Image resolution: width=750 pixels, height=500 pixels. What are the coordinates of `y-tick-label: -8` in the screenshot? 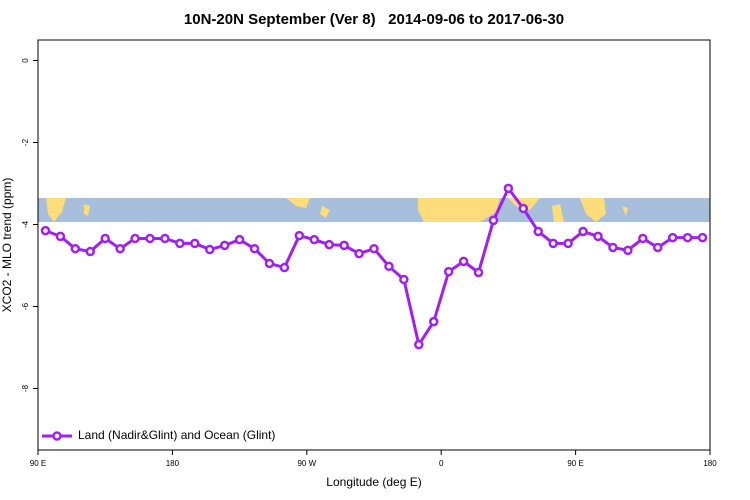 It's located at (25, 388).